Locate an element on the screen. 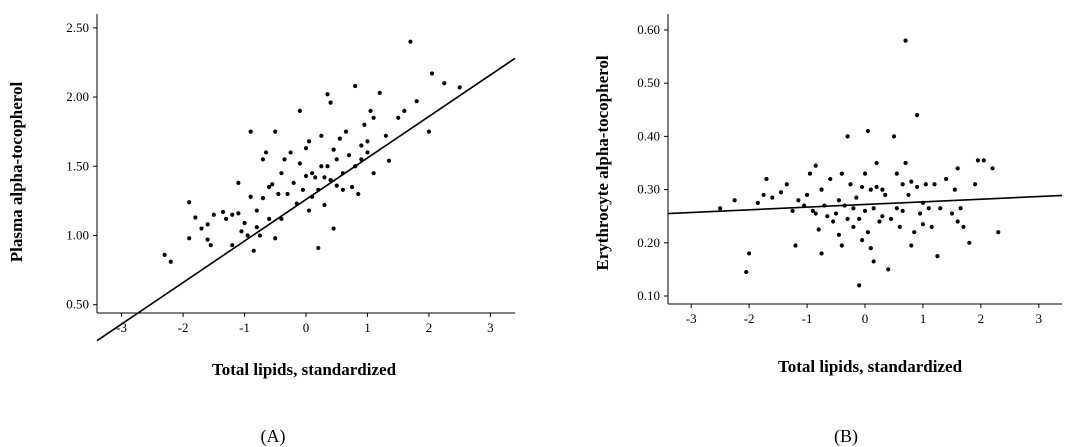 The width and height of the screenshot is (1067, 447). panel-b-label: (B) is located at coordinates (846, 436).